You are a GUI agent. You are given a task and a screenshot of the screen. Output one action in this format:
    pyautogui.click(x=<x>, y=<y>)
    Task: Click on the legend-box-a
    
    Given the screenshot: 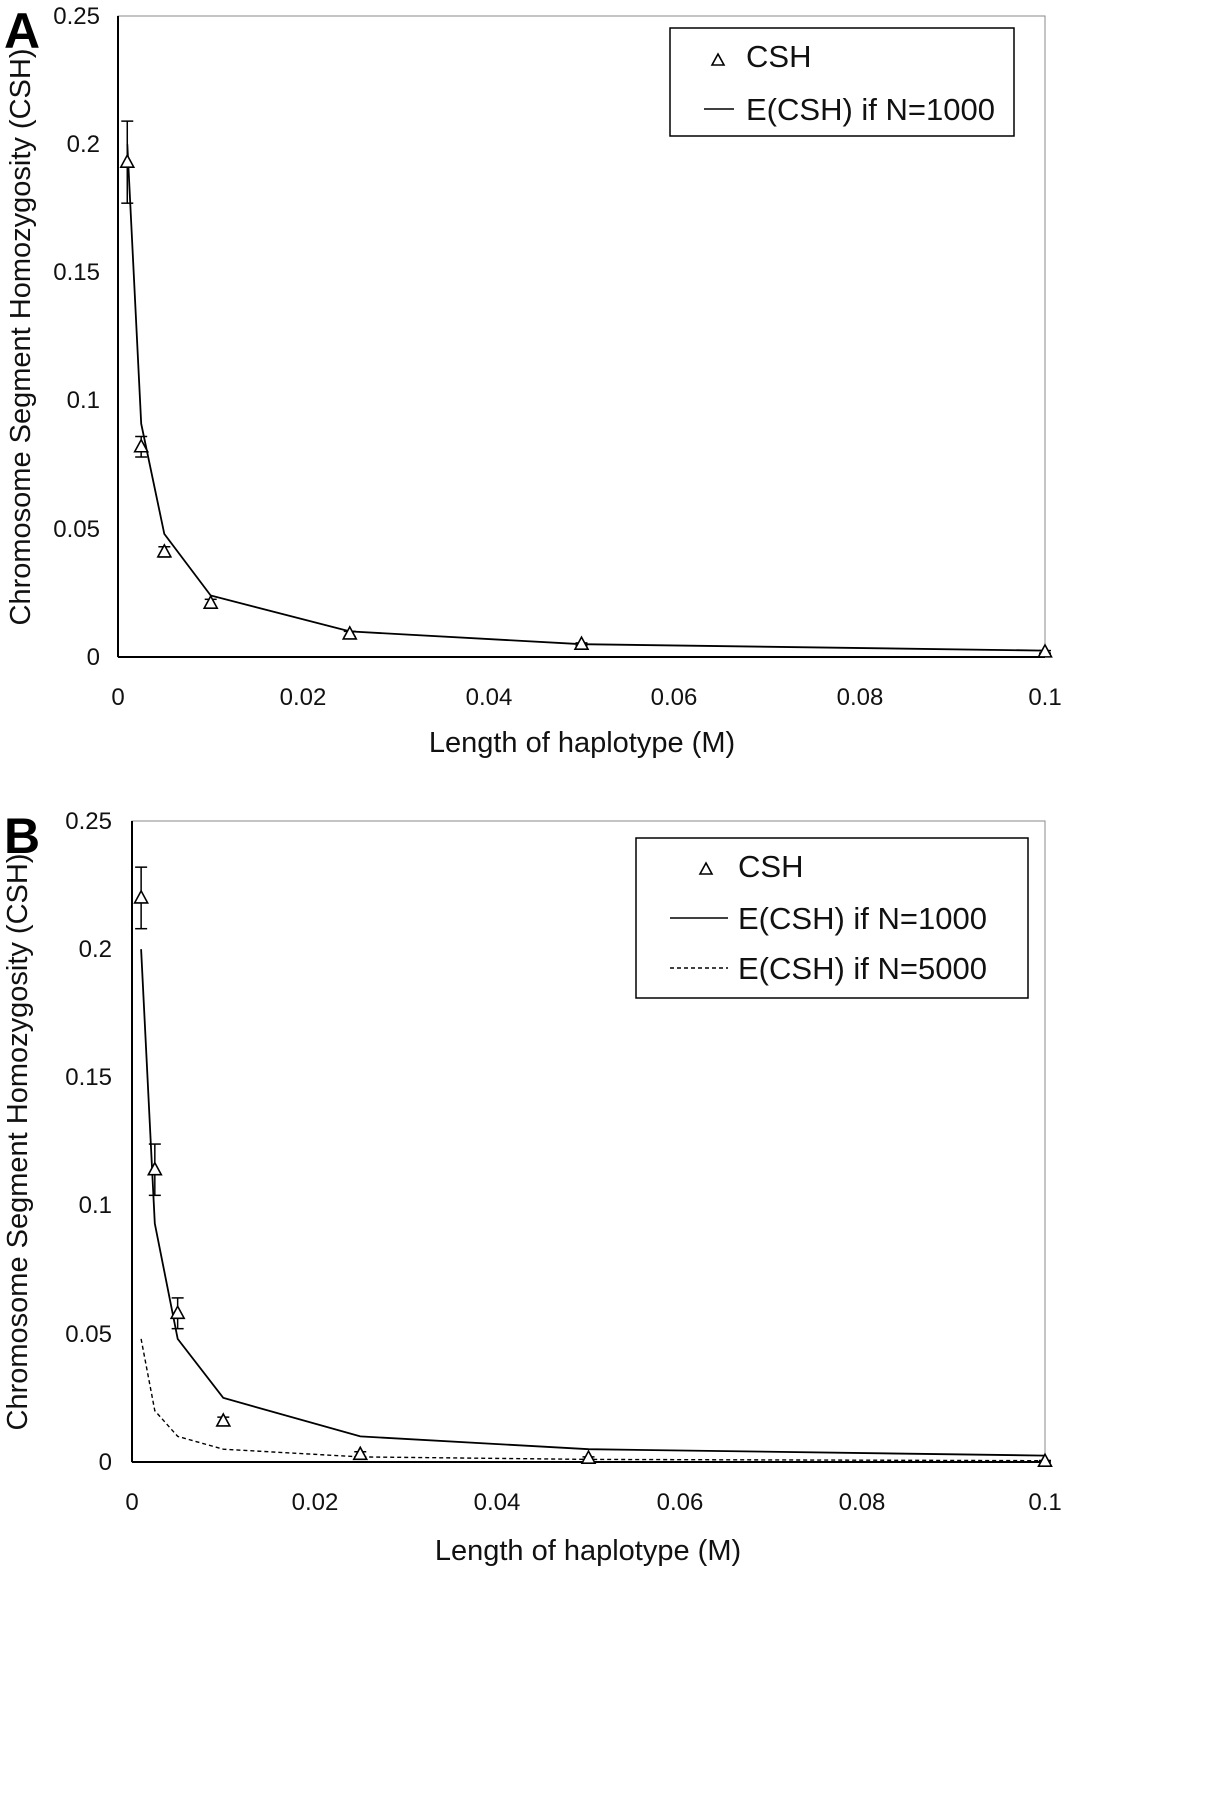 What is the action you would take?
    pyautogui.click(x=842, y=82)
    